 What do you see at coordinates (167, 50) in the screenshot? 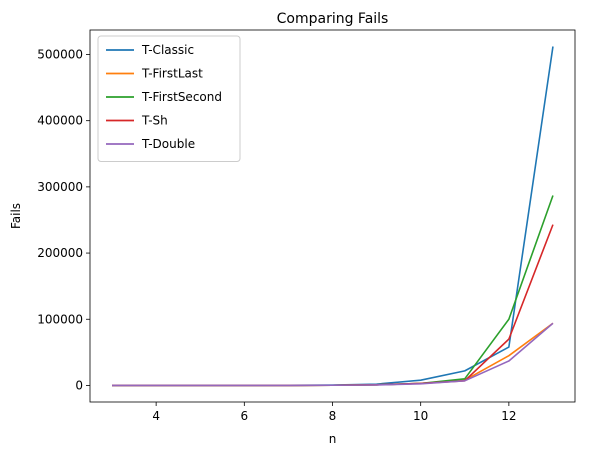
I see `legend-label: T-Classic` at bounding box center [167, 50].